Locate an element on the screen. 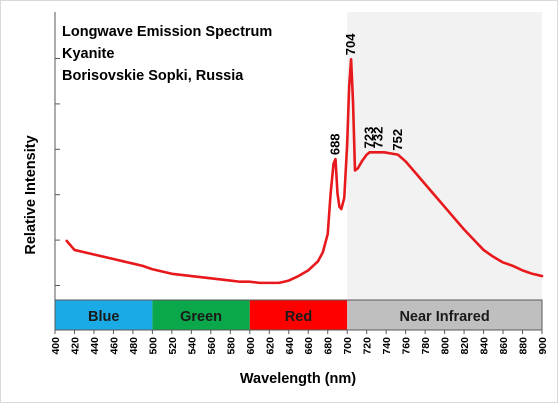  peak-label-723: 723 is located at coordinates (369, 138).